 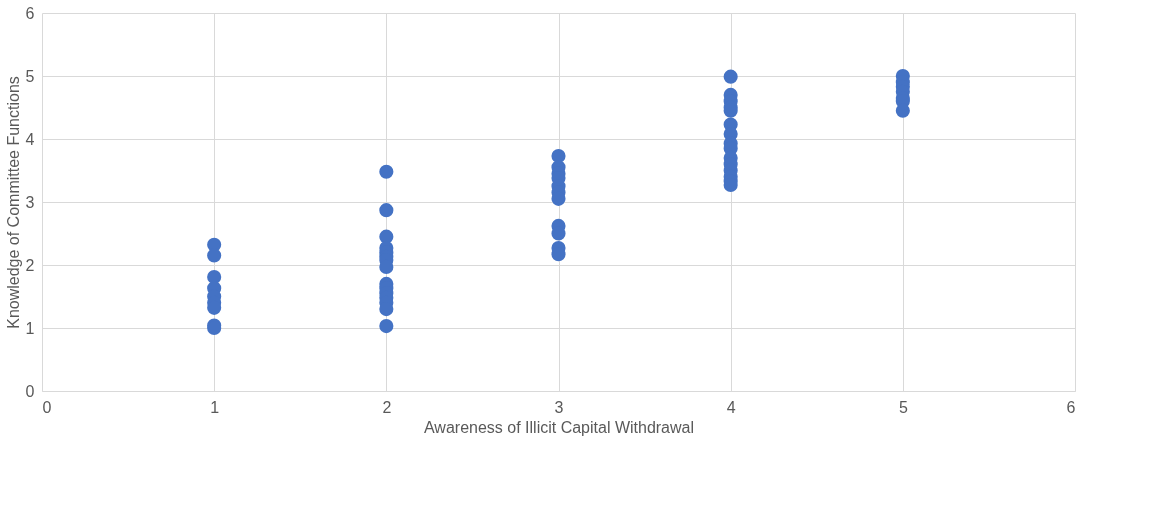 I want to click on y-axis-title: Knowledge of Committee Functions, so click(x=13, y=202).